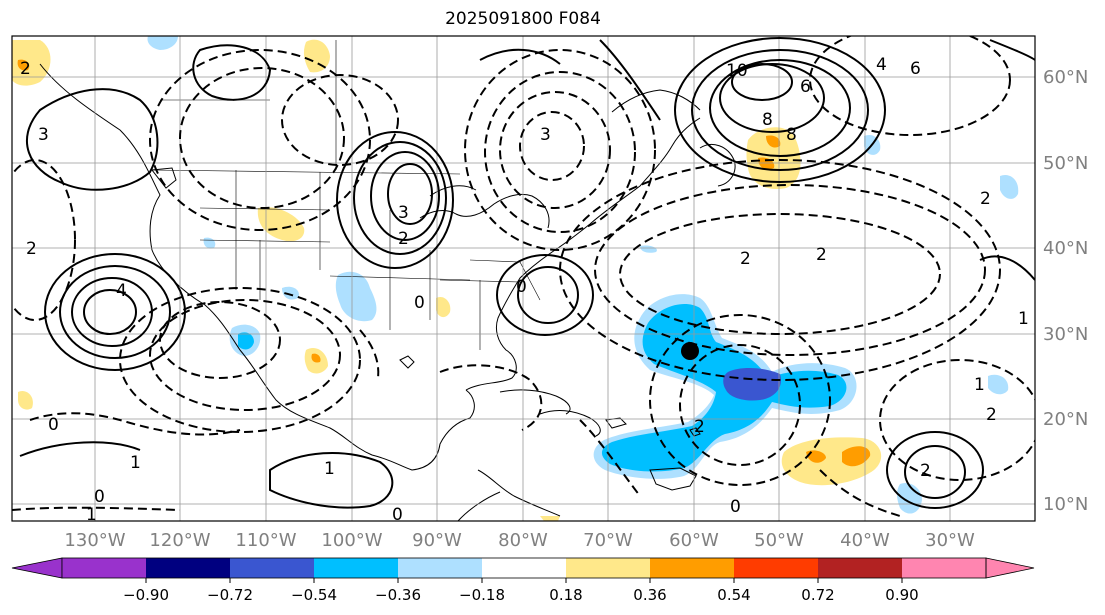 This screenshot has height=615, width=1105. What do you see at coordinates (523, 19) in the screenshot?
I see `map-title: 2025091800 F084` at bounding box center [523, 19].